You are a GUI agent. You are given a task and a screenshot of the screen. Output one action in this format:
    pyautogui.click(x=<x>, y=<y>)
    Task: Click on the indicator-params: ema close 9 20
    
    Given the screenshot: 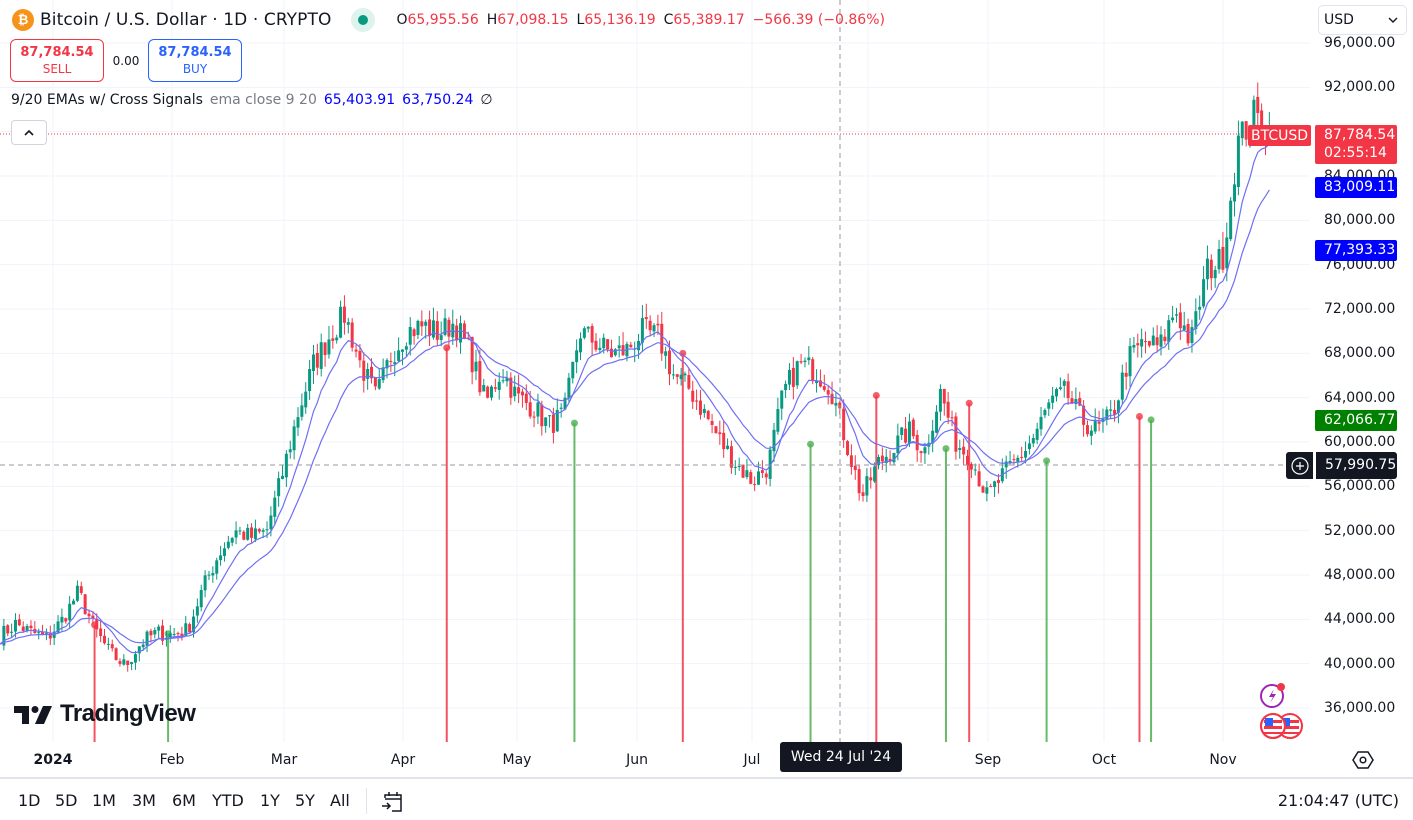 What is the action you would take?
    pyautogui.click(x=263, y=100)
    